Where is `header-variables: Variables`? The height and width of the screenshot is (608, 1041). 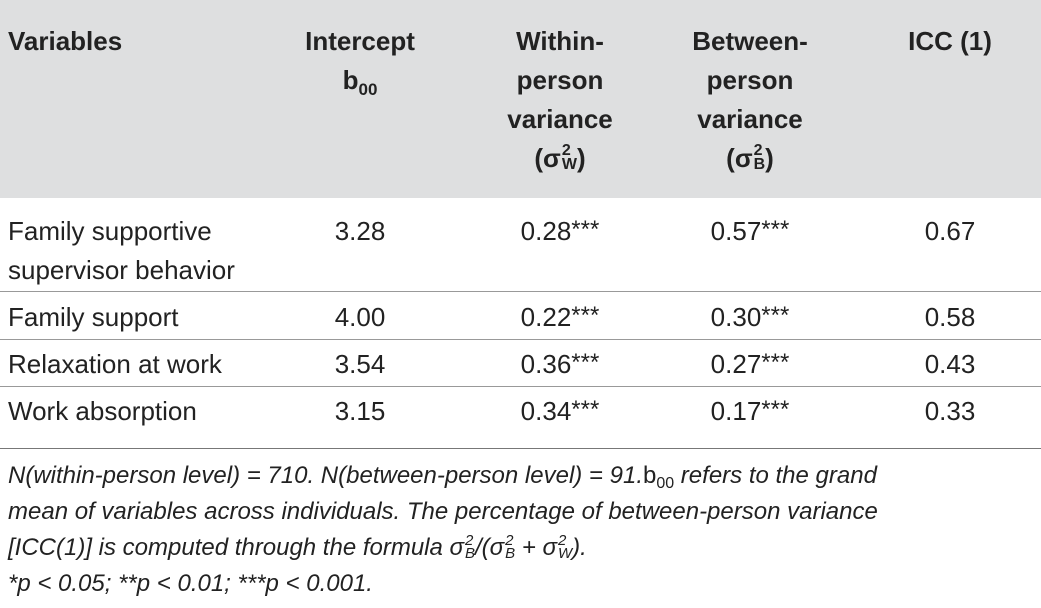
header-variables: Variables is located at coordinates (133, 41).